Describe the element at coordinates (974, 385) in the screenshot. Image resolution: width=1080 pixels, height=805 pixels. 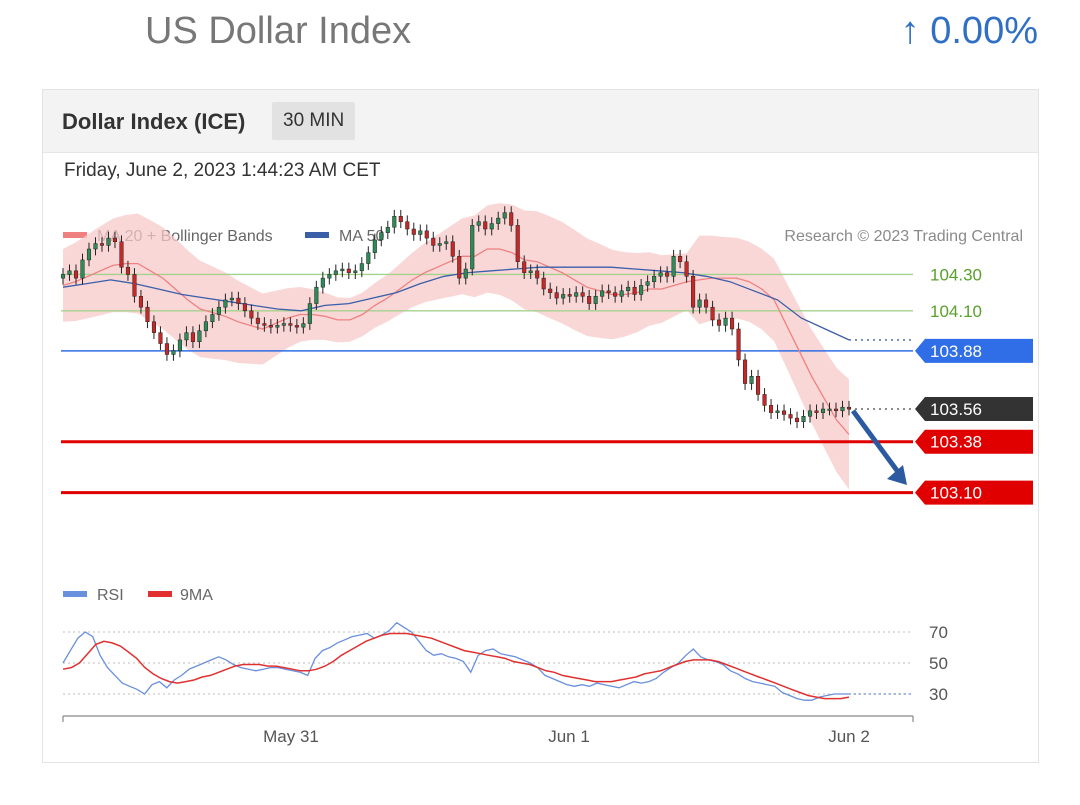
I see `level-tags: 104.30 104.10 103.88 103.56 103.38 103.10` at that location.